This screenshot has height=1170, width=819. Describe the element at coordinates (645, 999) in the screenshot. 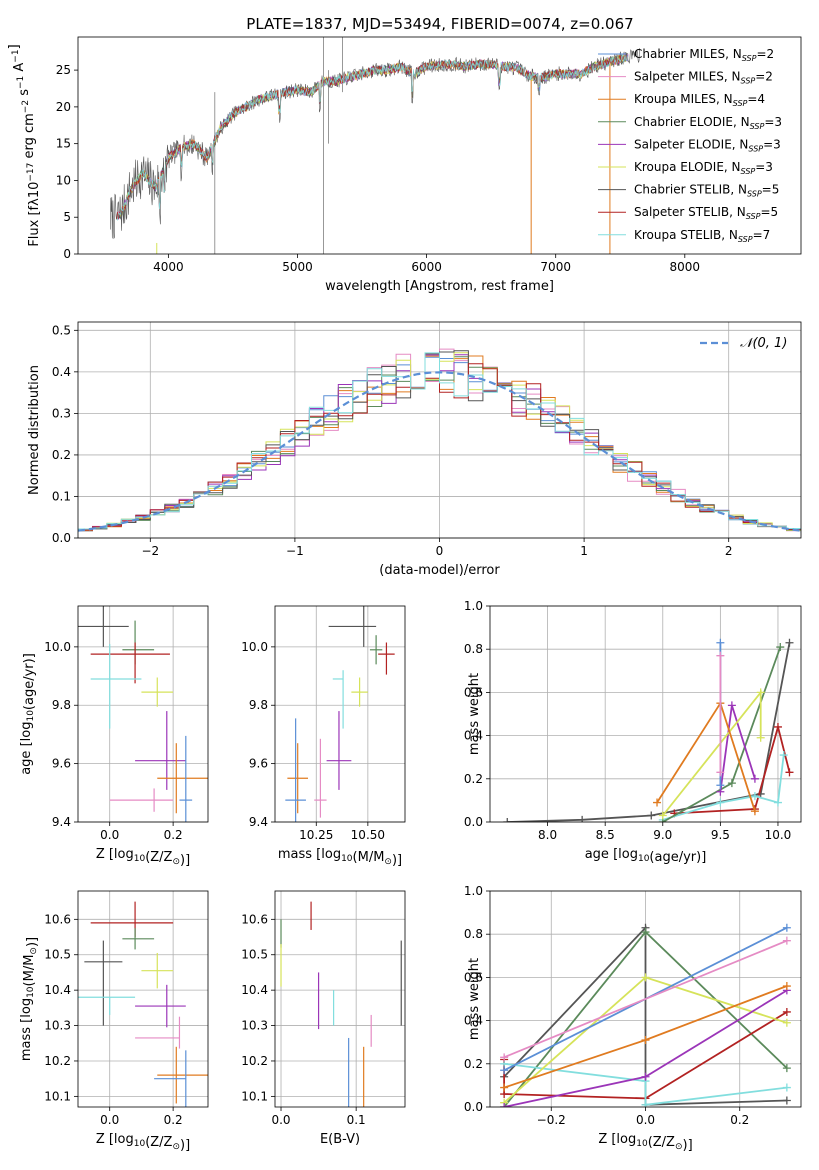

I see `series-salpeter-miles` at that location.